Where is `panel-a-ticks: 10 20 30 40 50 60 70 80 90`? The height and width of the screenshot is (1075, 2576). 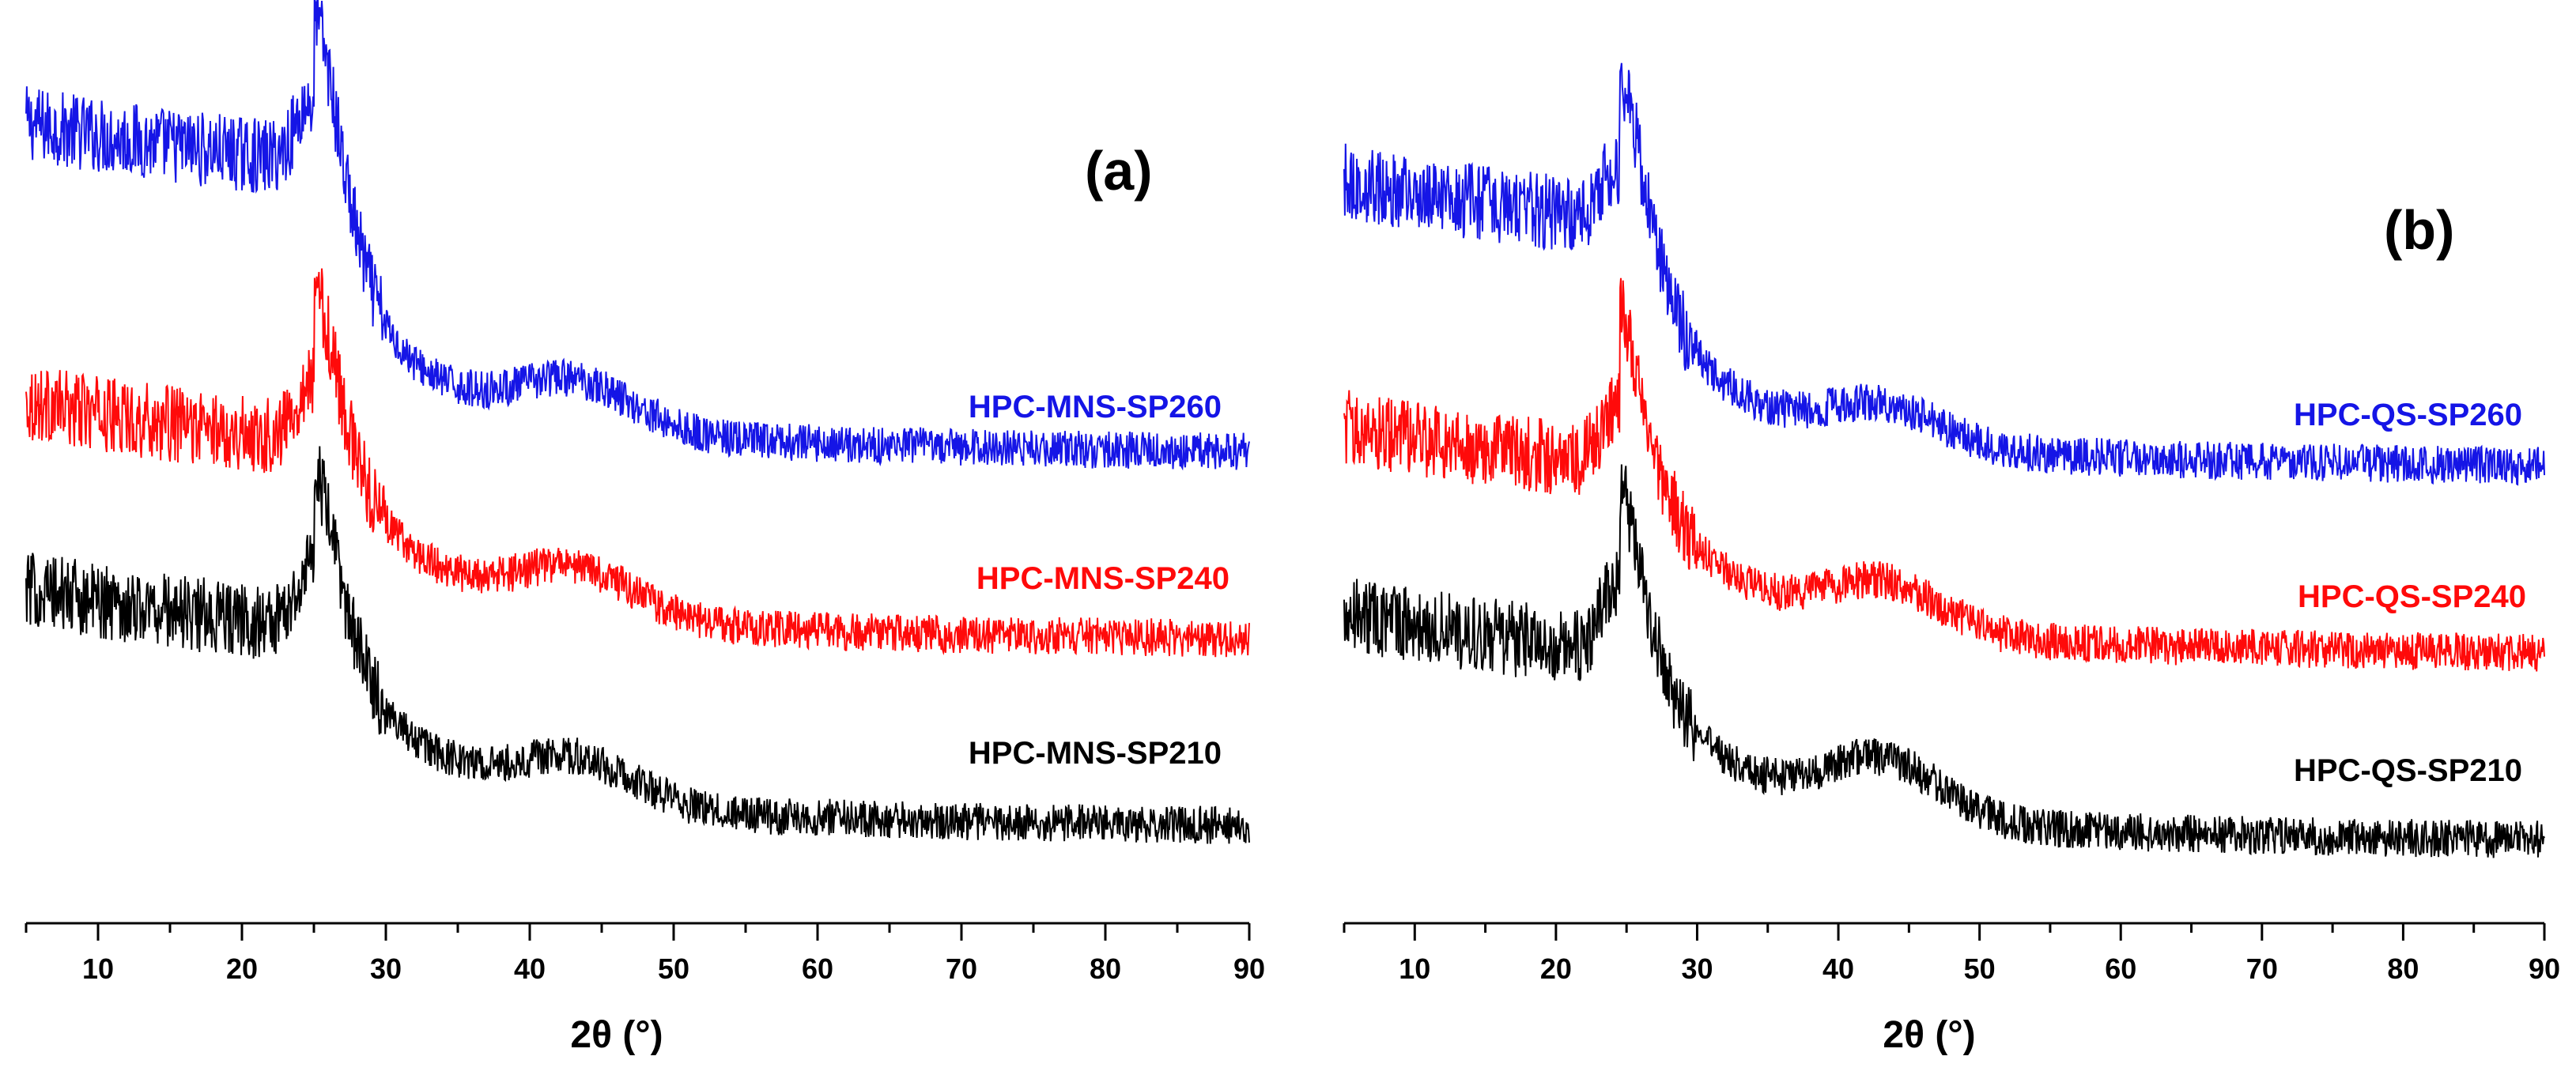 panel-a-ticks: 10 20 30 40 50 60 70 80 90 is located at coordinates (645, 954).